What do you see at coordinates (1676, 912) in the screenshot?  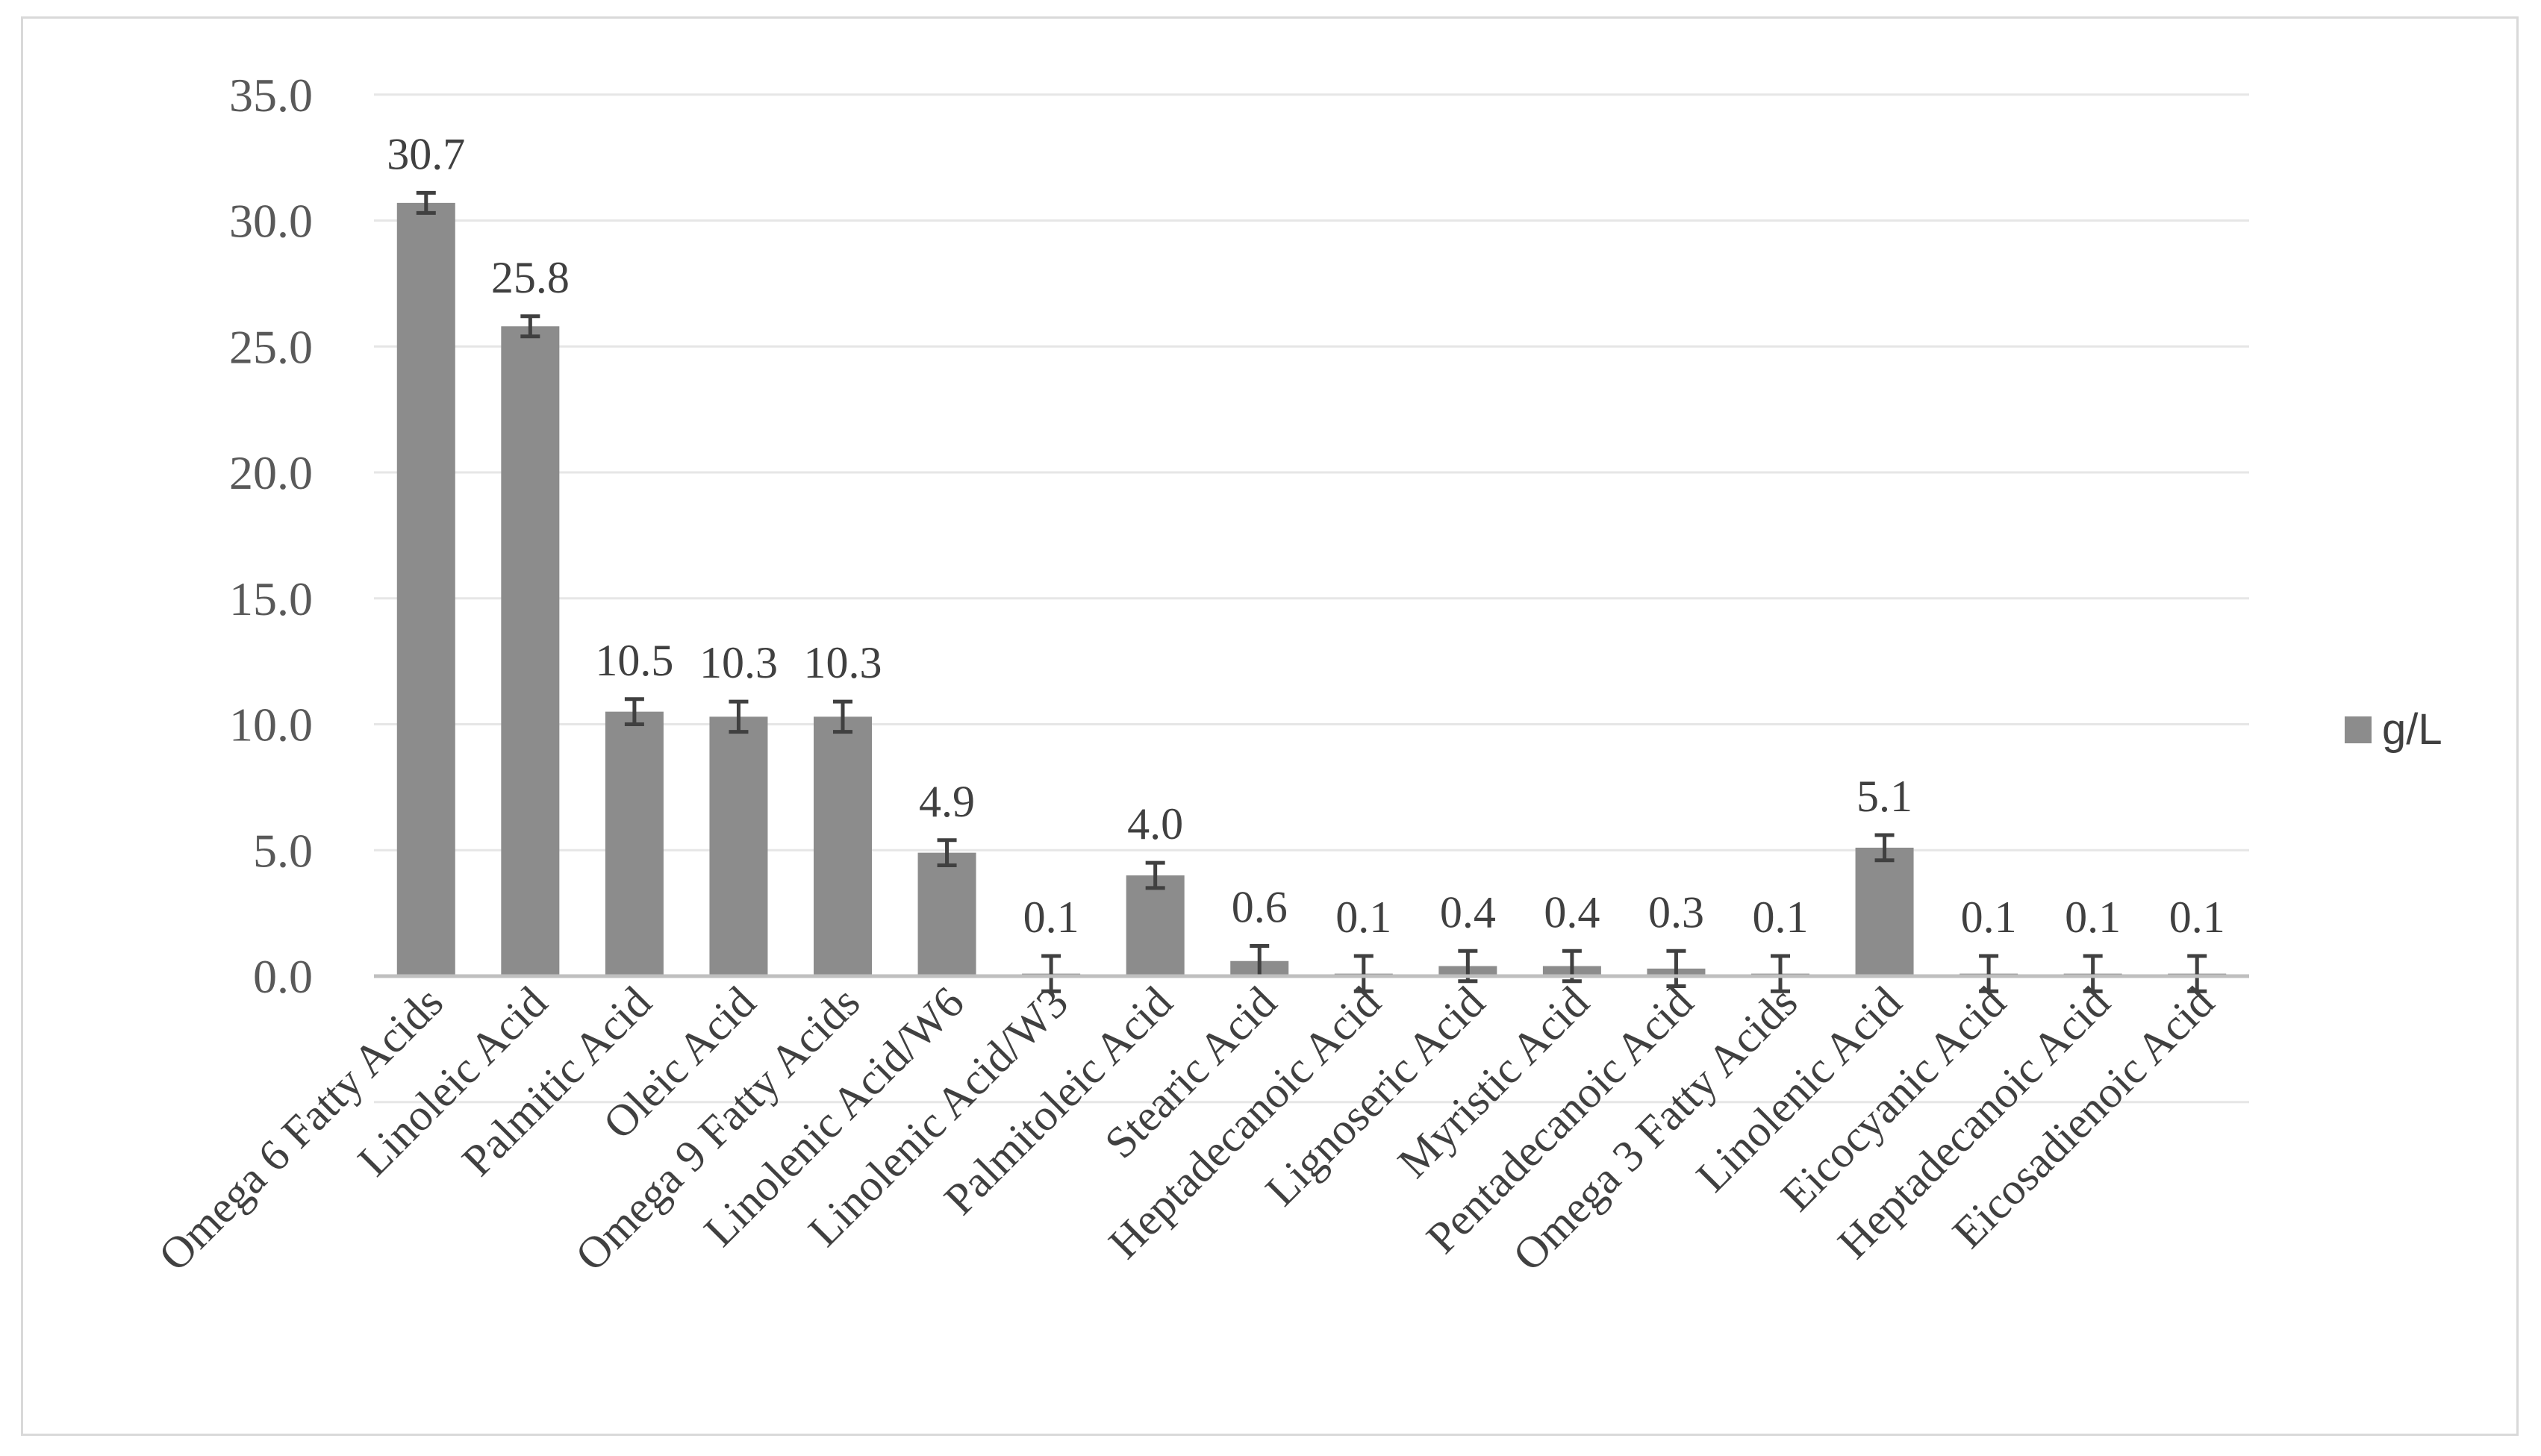 I see `data-label: 0.3` at bounding box center [1676, 912].